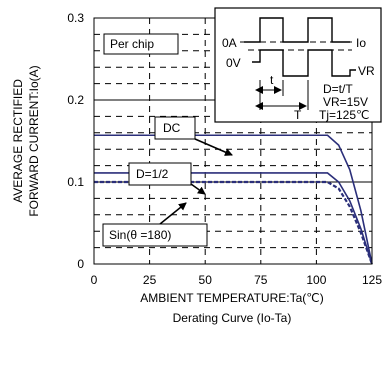  What do you see at coordinates (34, 140) in the screenshot?
I see `y-axis-label-line2: FORWARD CURRENT:Io(A)` at bounding box center [34, 140].